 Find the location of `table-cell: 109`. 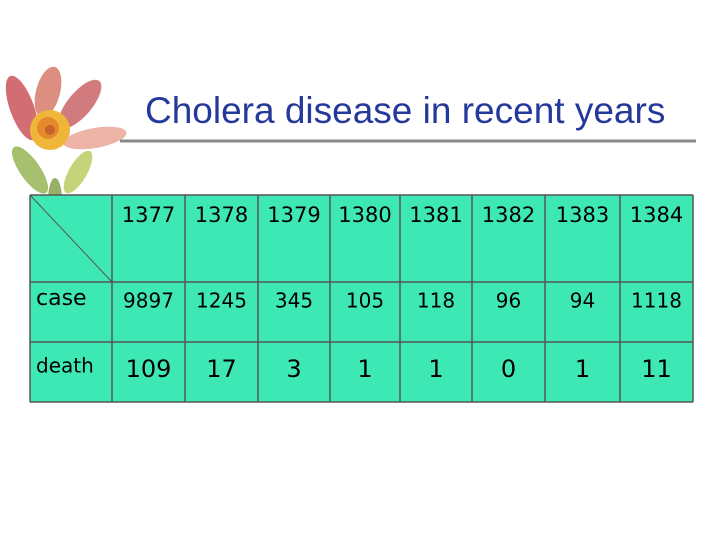

table-cell: 109 is located at coordinates (149, 369).